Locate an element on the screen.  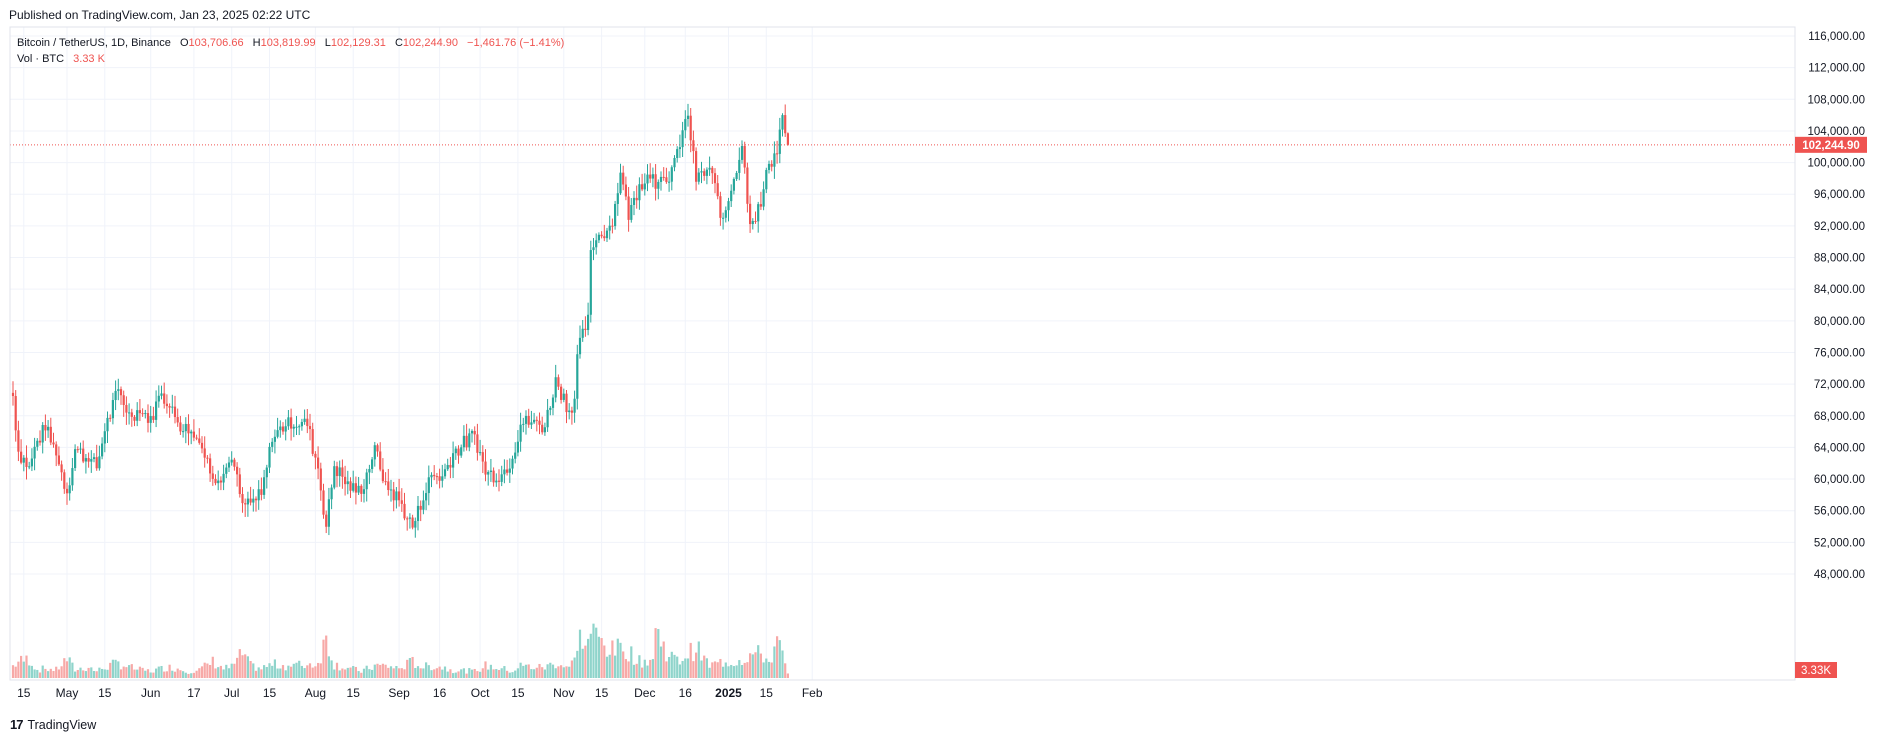
legend-volume-label: Vol · BTC is located at coordinates (40, 59).